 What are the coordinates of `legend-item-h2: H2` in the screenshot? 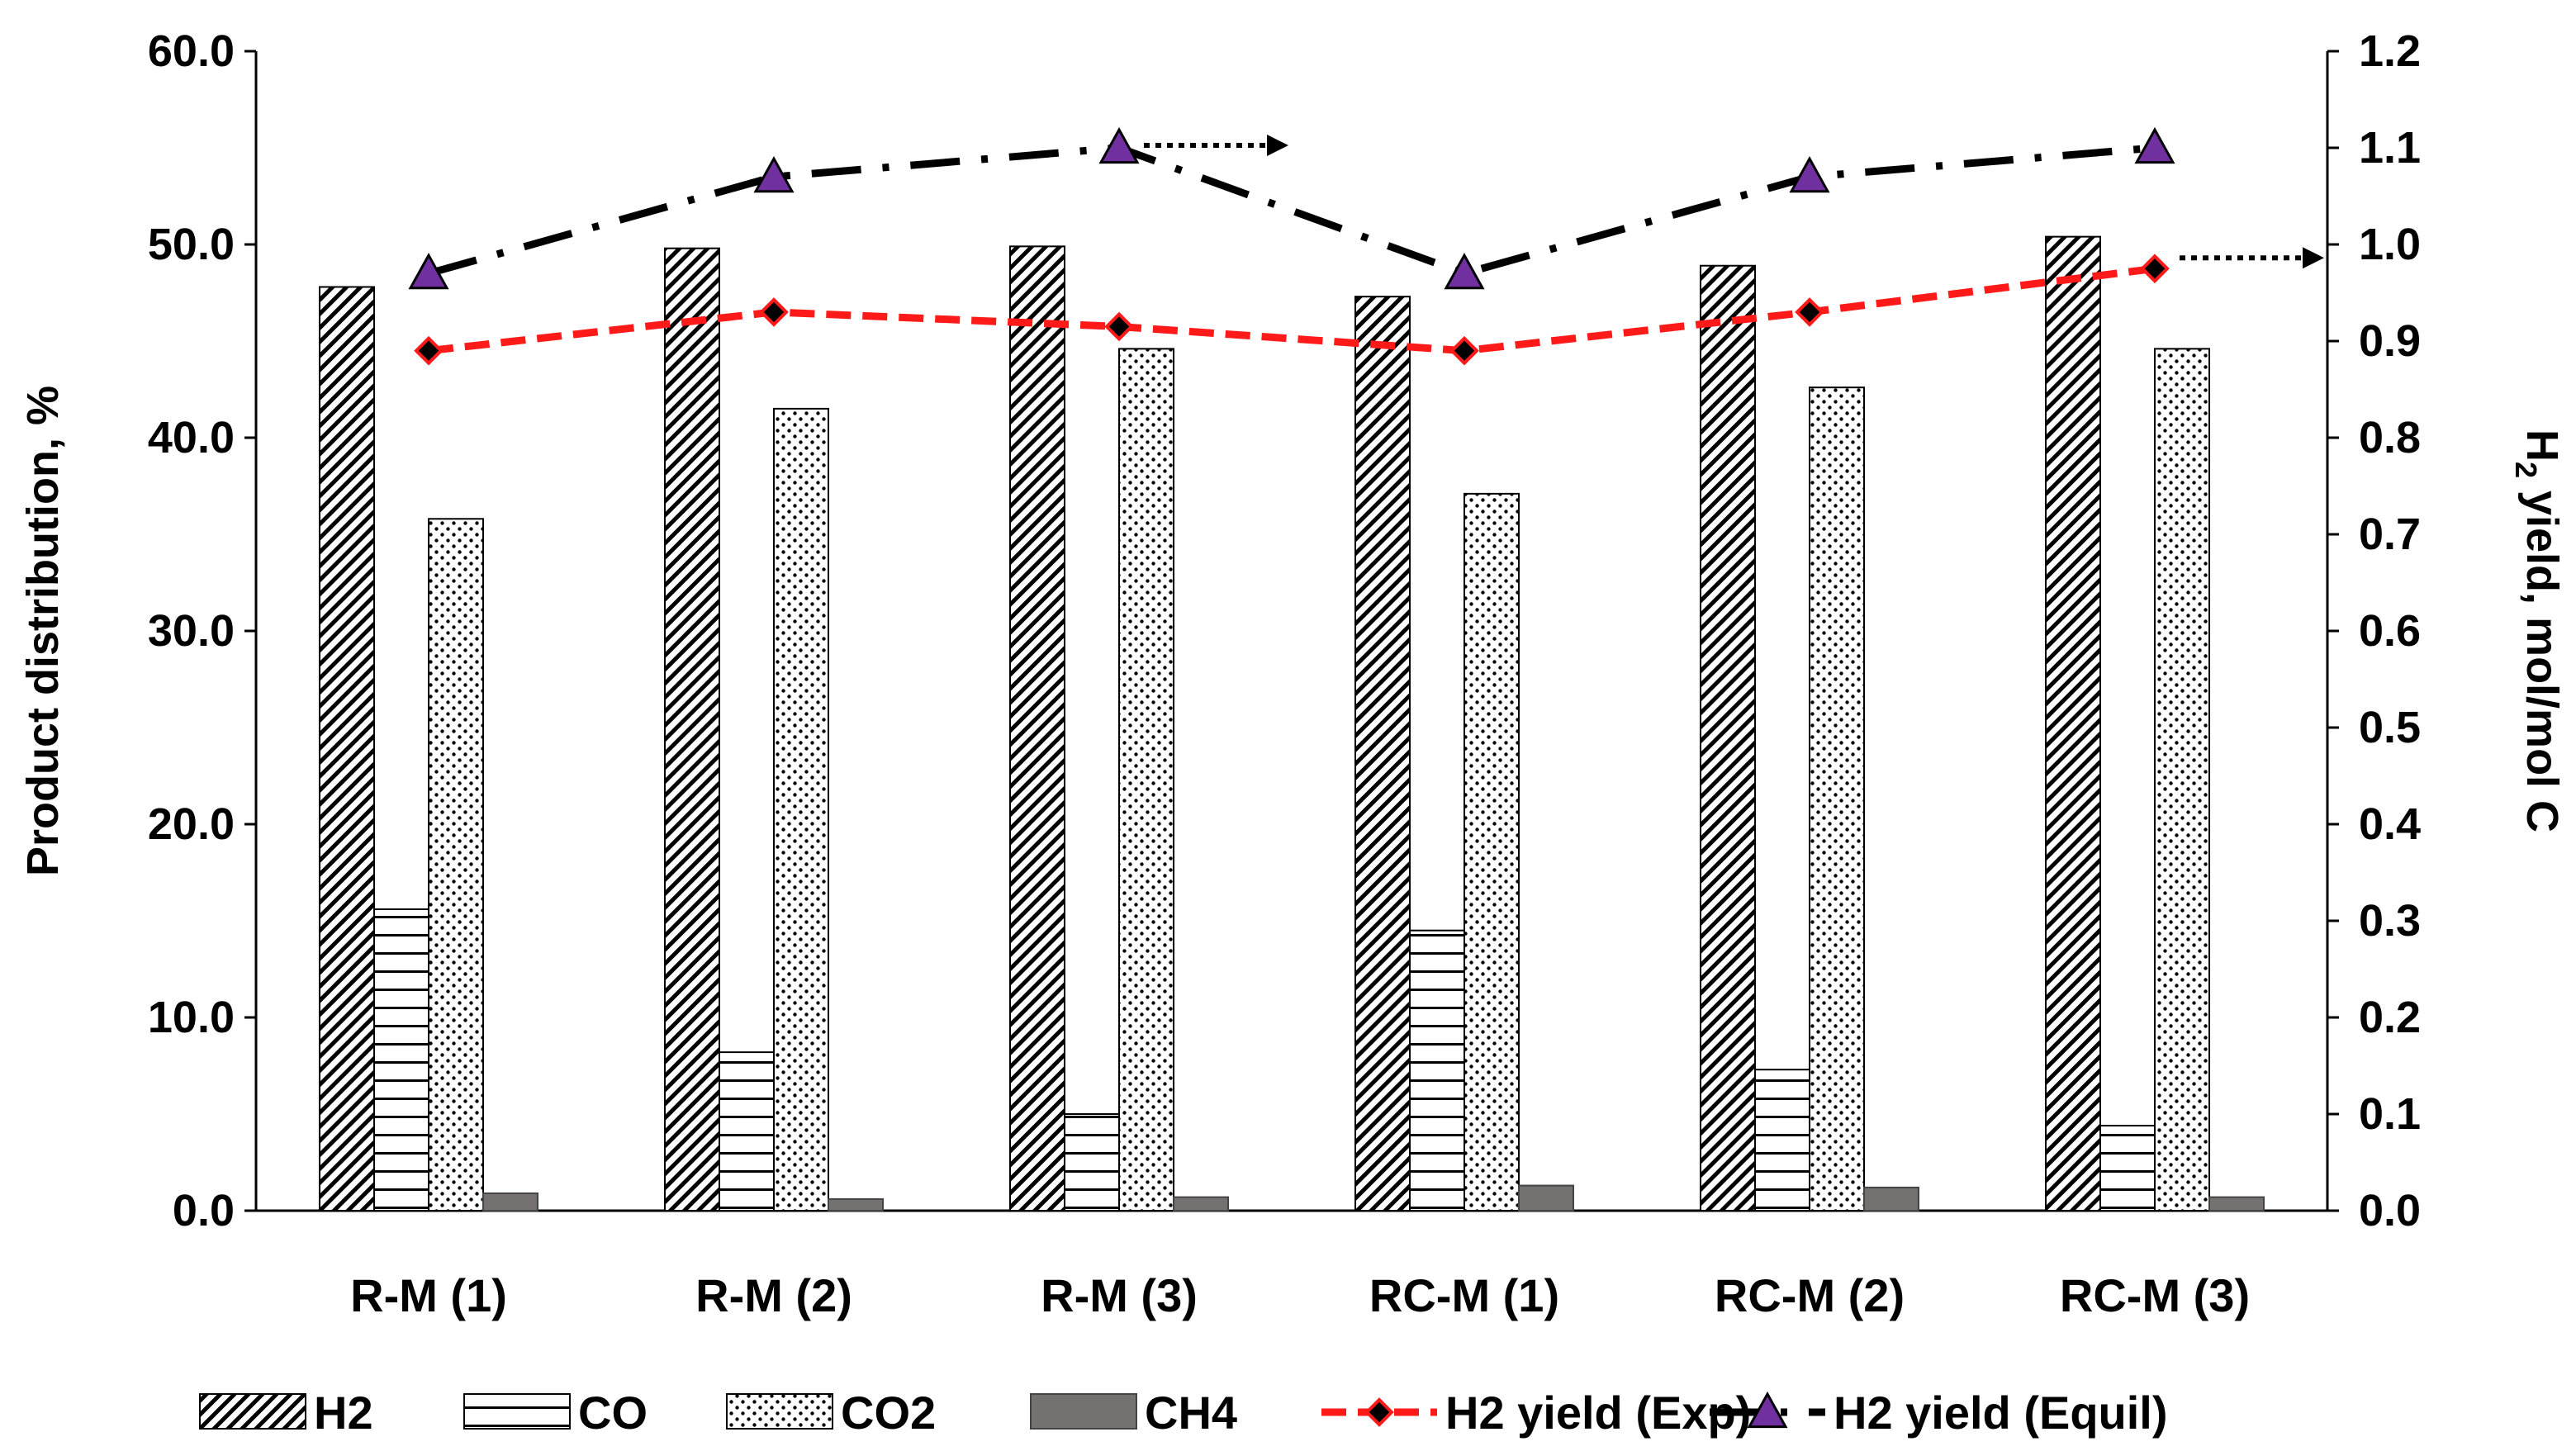 It's located at (286, 1413).